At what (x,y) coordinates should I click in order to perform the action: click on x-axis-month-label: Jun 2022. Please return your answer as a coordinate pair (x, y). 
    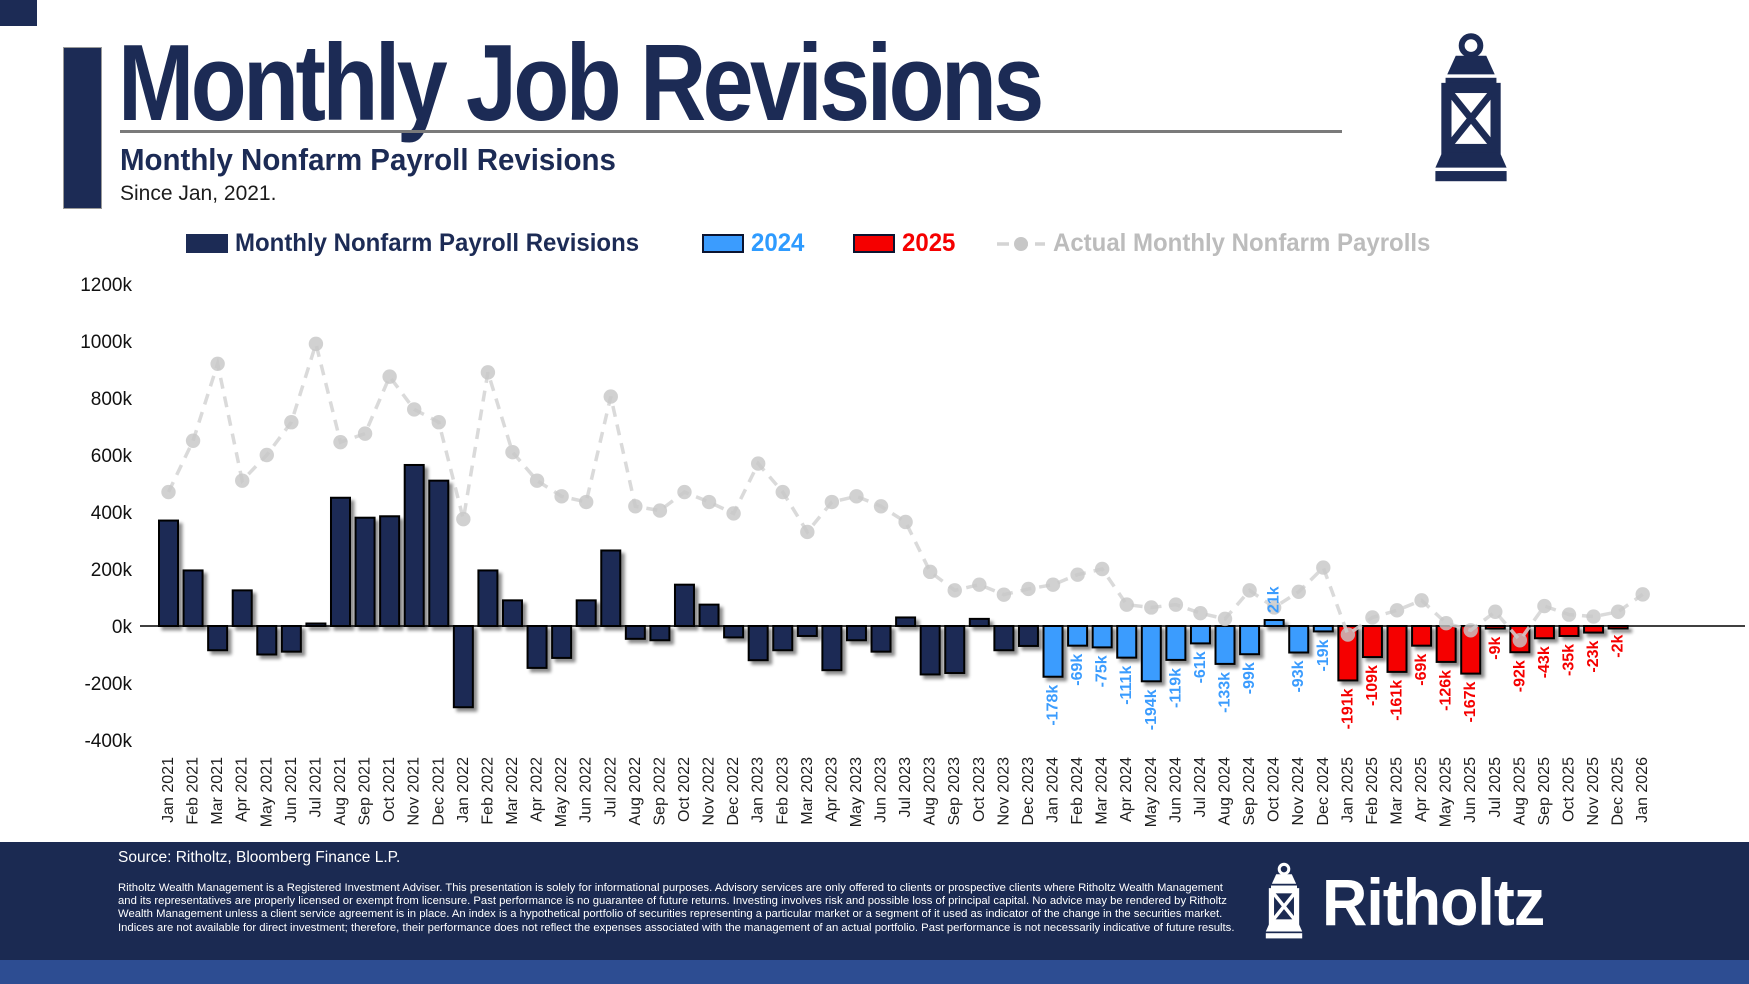
    Looking at the image, I should click on (586, 790).